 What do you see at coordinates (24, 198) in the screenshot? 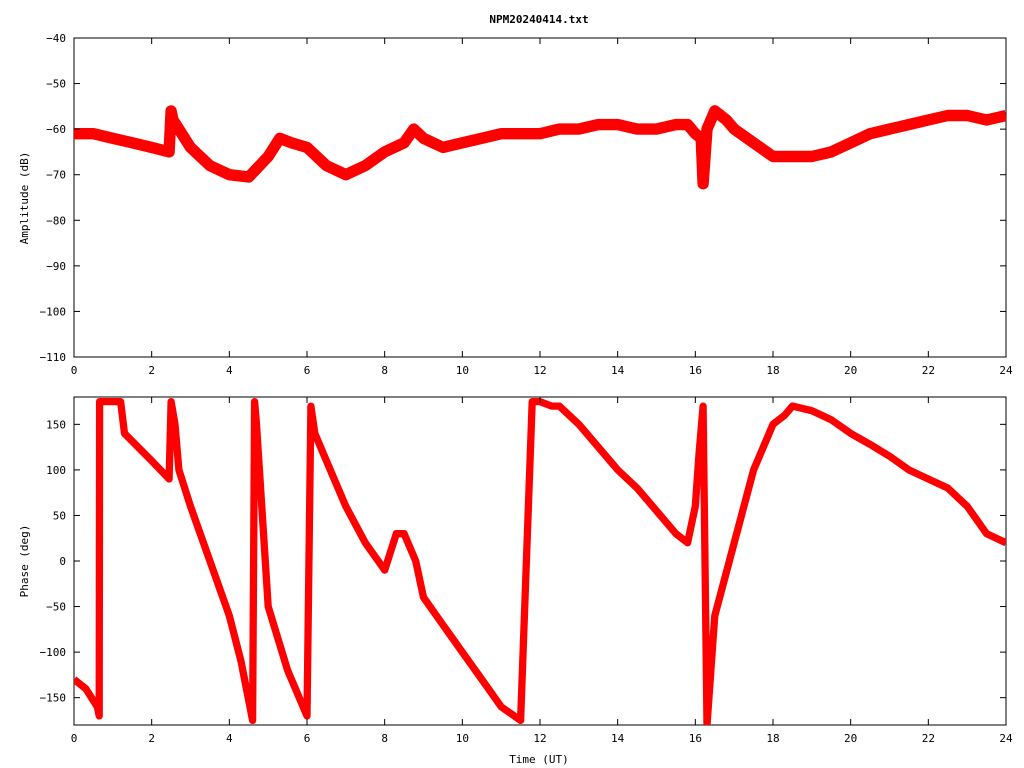
I see `amplitude-y-axis-label: Amplitude (dB)` at bounding box center [24, 198].